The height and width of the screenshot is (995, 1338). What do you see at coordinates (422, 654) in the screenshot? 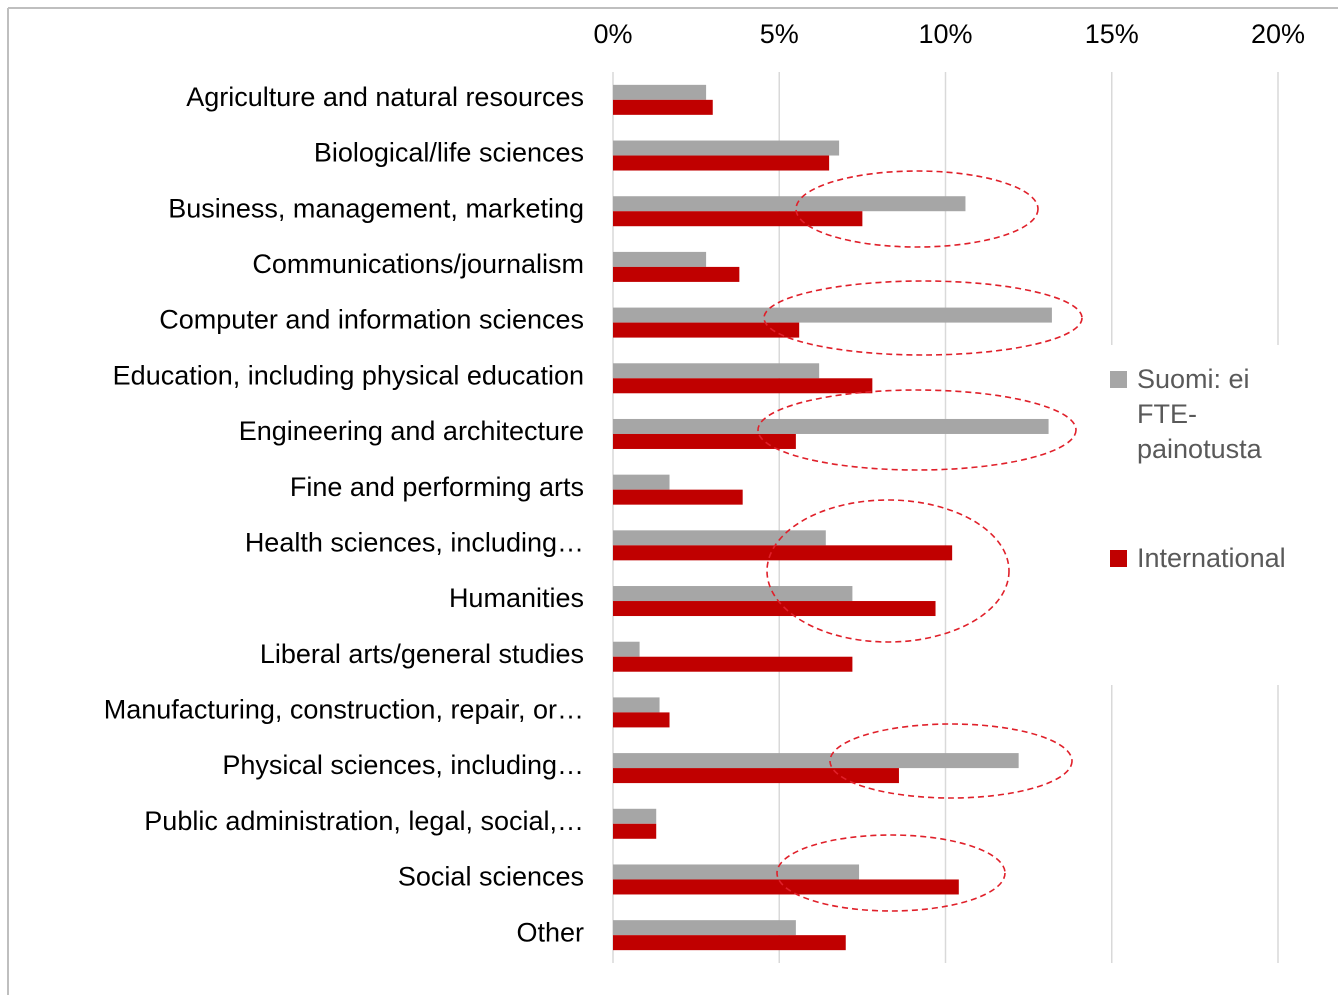
I see `y-tick-label: Liberal arts/general studies` at bounding box center [422, 654].